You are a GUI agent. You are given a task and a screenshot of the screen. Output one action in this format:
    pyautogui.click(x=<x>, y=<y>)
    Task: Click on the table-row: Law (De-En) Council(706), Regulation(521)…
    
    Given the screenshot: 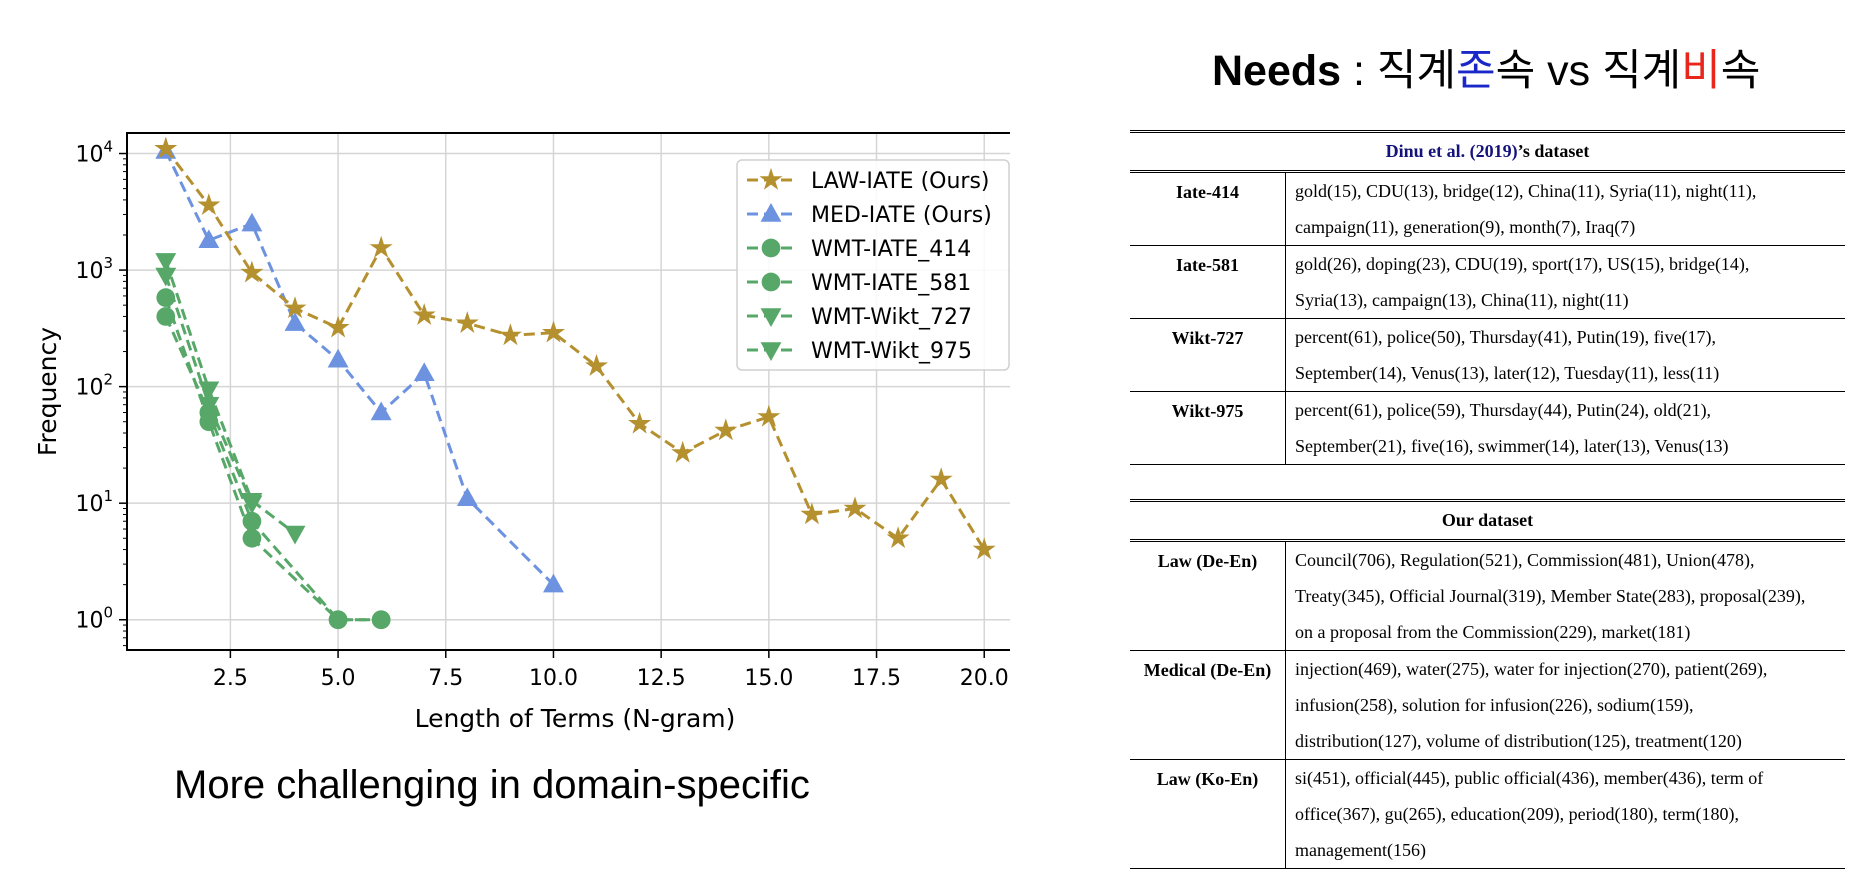 What is the action you would take?
    pyautogui.click(x=1487, y=595)
    